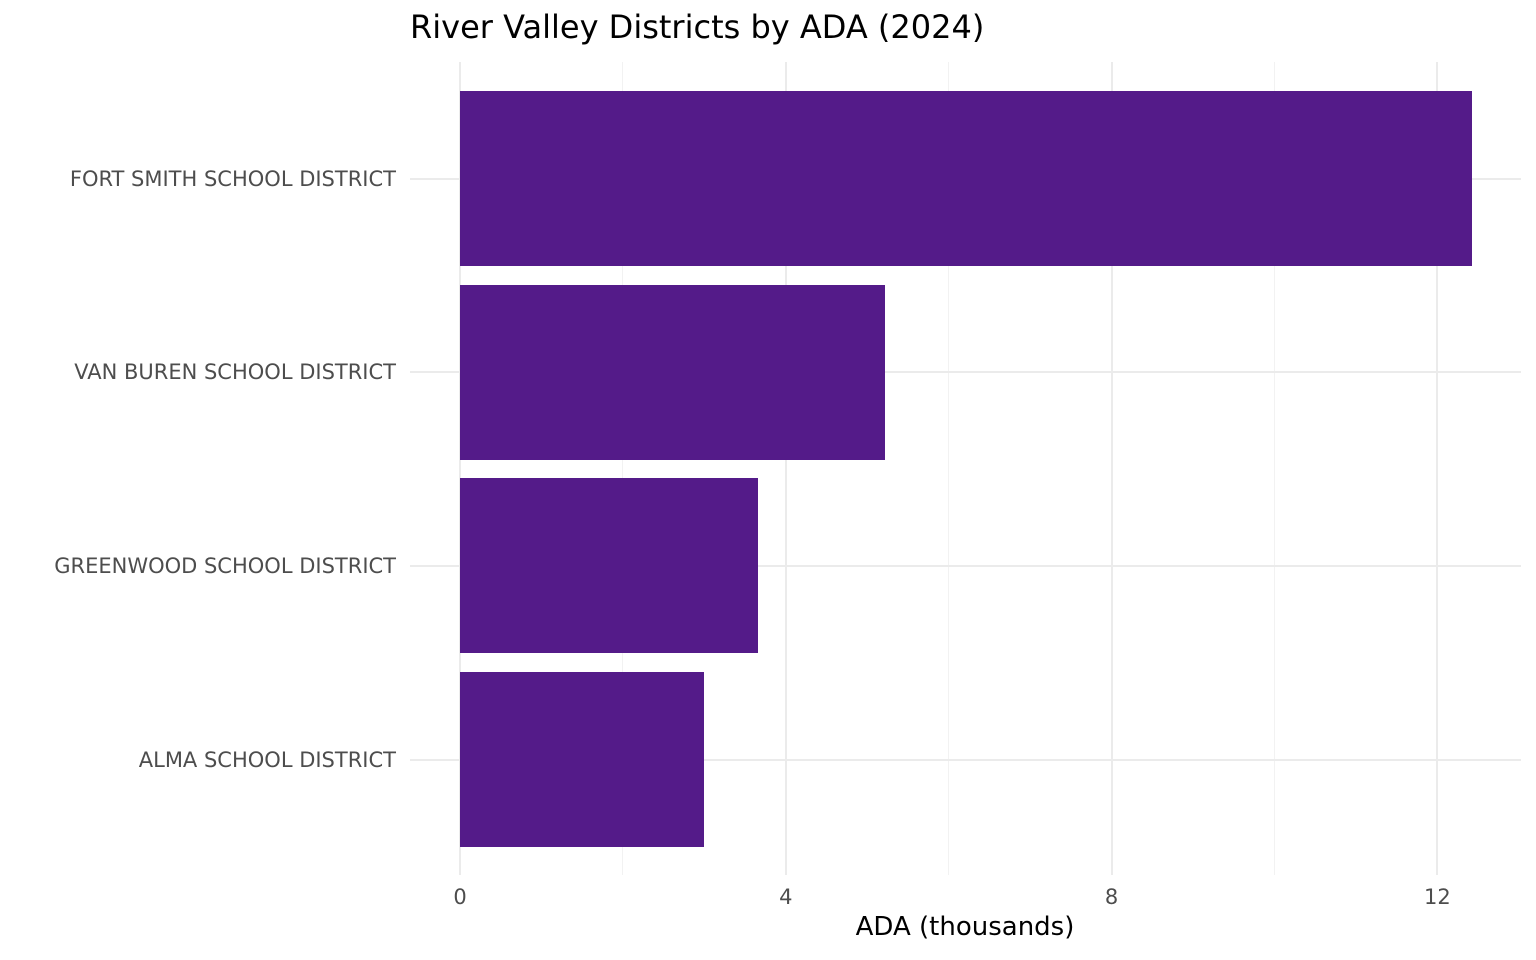 This screenshot has width=1536, height=960. I want to click on y-axis-label: VAN BUREN SCHOOL DISTRICT, so click(235, 372).